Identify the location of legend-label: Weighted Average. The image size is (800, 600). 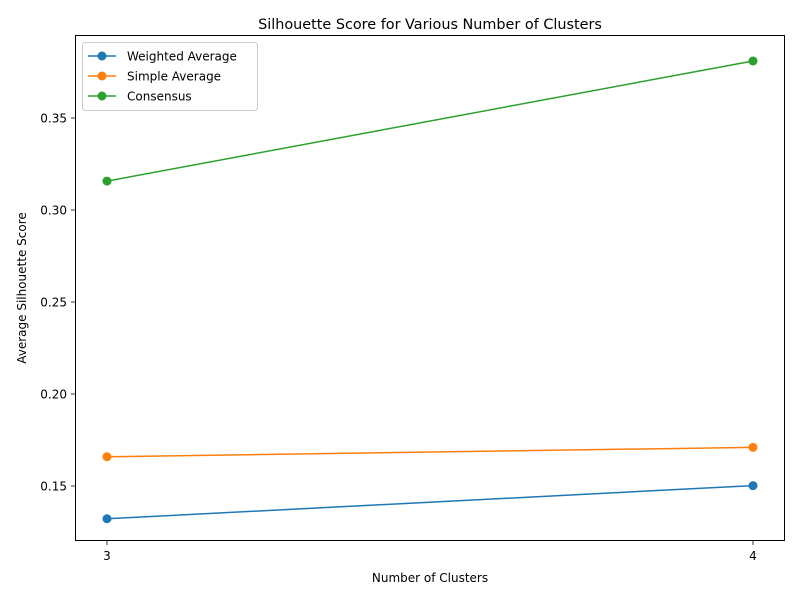
(182, 57).